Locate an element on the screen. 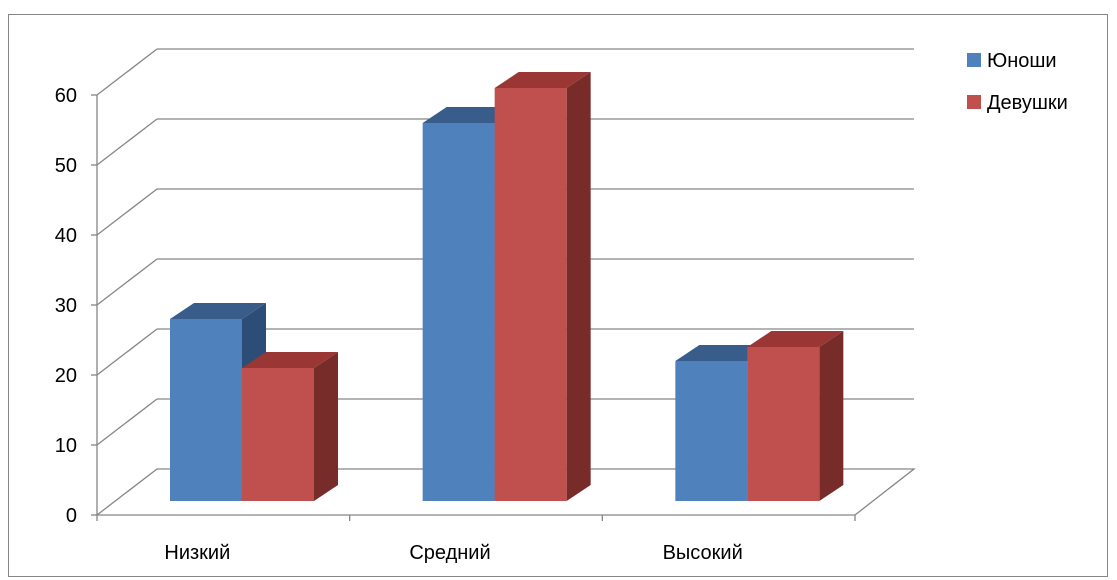 The height and width of the screenshot is (580, 1117). y-tick-labels: 0 10 20 30 40 50 60 is located at coordinates (66, 306).